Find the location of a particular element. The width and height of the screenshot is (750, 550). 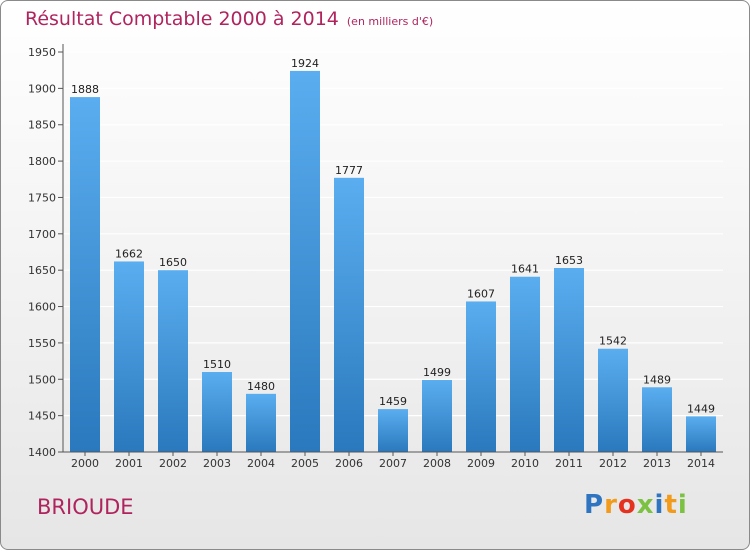

bar-value-label: 1924 is located at coordinates (305, 63).